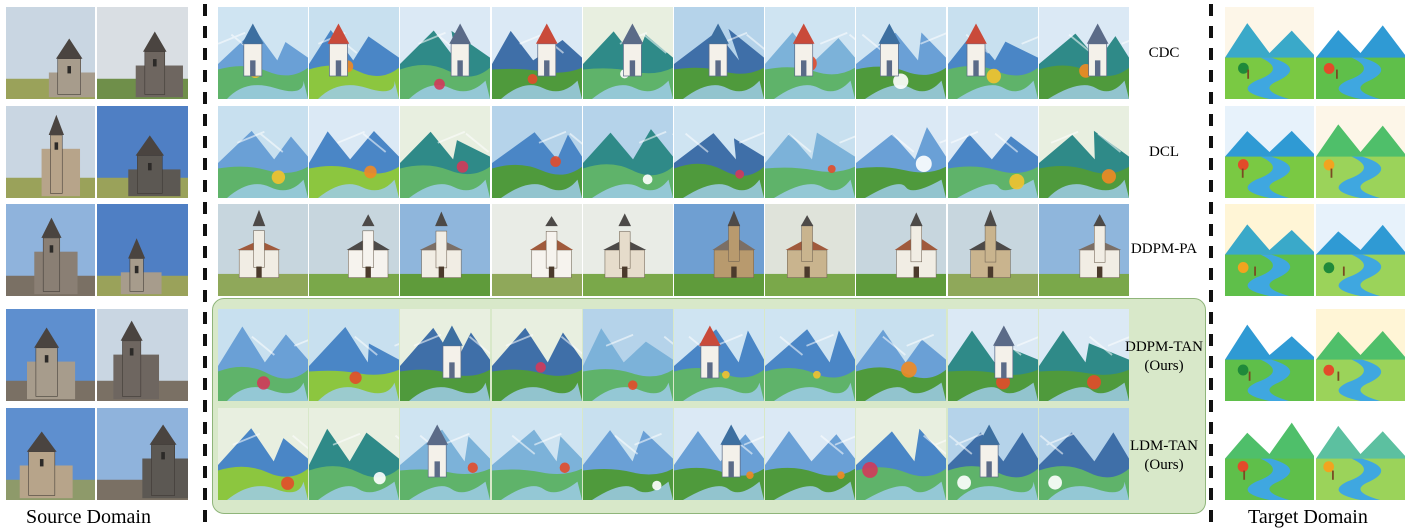  I want to click on method-name: CDC, so click(1164, 53).